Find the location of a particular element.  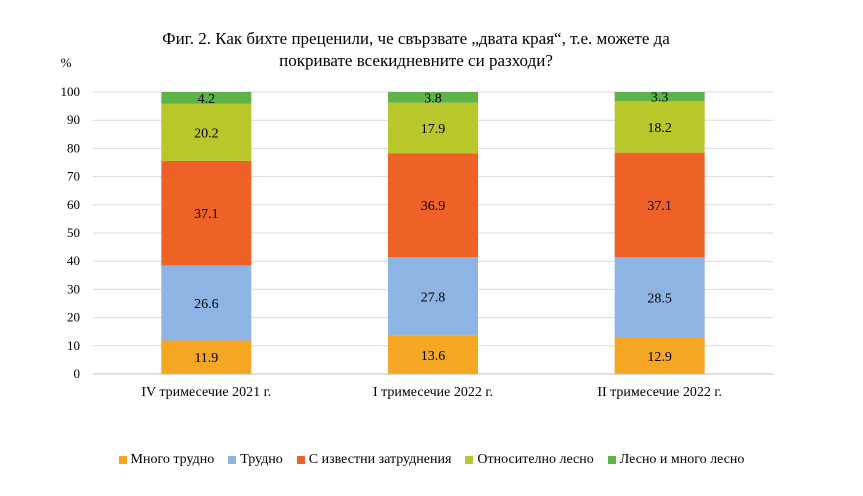

category-label: IV тримесечие 2021 г. is located at coordinates (206, 392).